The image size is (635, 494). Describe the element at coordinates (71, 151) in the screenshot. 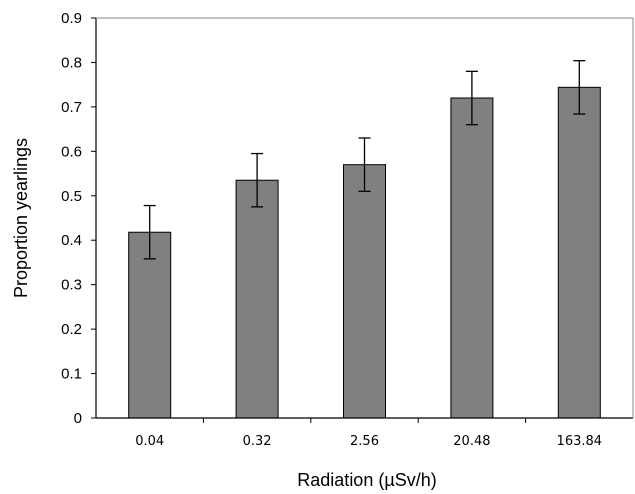

I see `y-tick-label: 0.6` at that location.